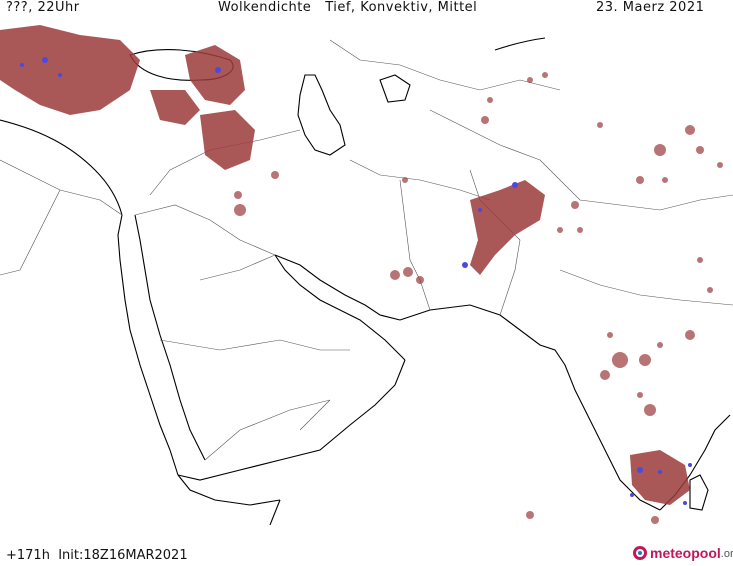 Image resolution: width=733 pixels, height=566 pixels. I want to click on arabia-south-coast, so click(291, 420).